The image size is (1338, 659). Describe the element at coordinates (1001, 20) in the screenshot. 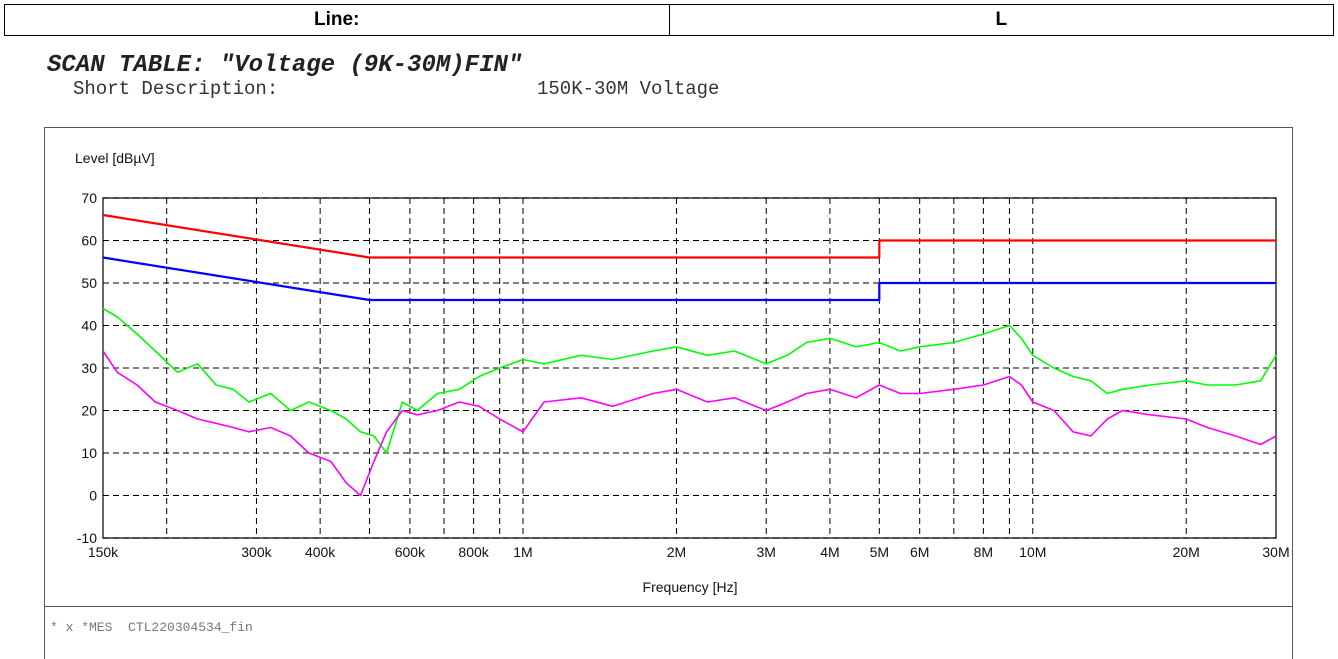

I see `line-value: L` at that location.